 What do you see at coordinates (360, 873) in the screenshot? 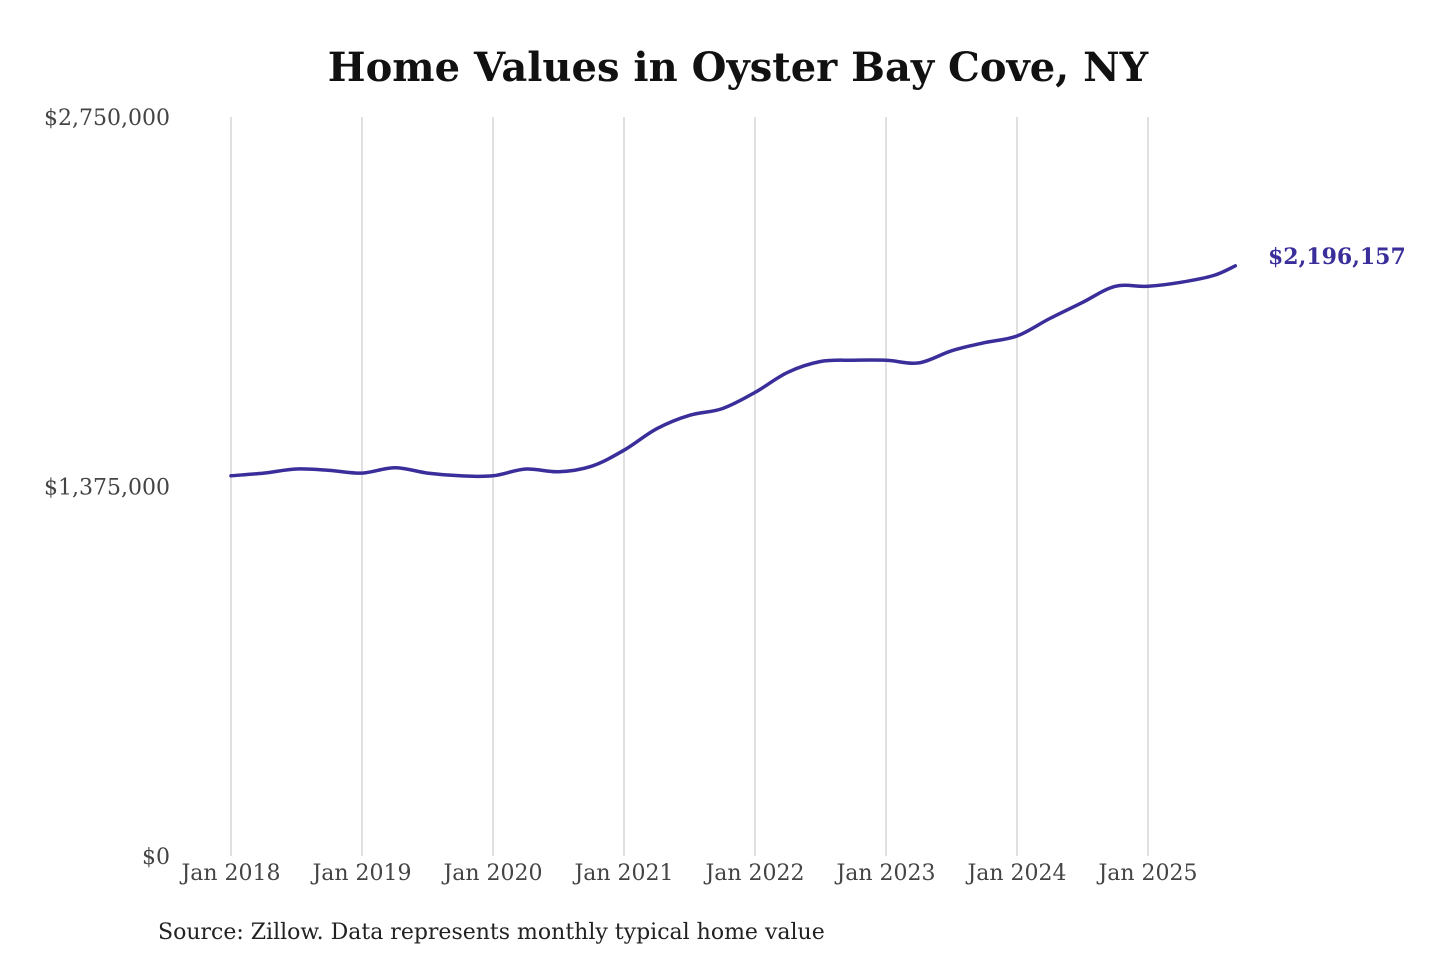
I see `x-tick-label: Jan 2019` at bounding box center [360, 873].